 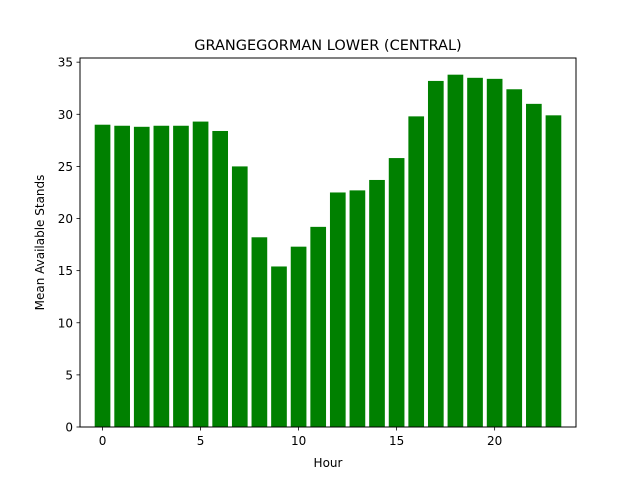 I want to click on x-tick-label: 0, so click(x=103, y=441).